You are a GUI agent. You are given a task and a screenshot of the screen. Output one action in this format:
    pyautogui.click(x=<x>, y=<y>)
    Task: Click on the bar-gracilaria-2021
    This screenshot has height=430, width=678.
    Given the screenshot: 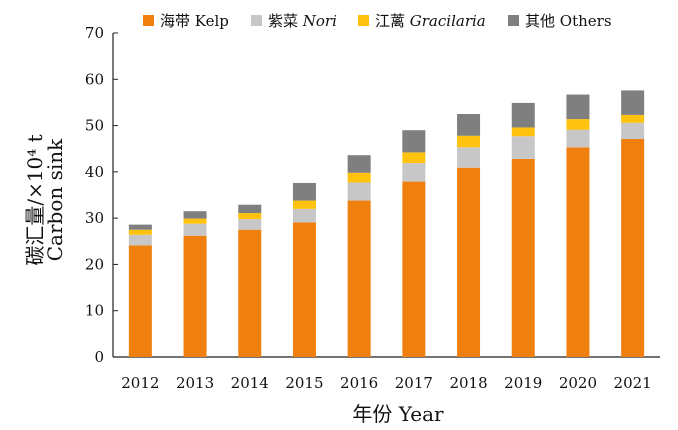 What is the action you would take?
    pyautogui.click(x=633, y=118)
    